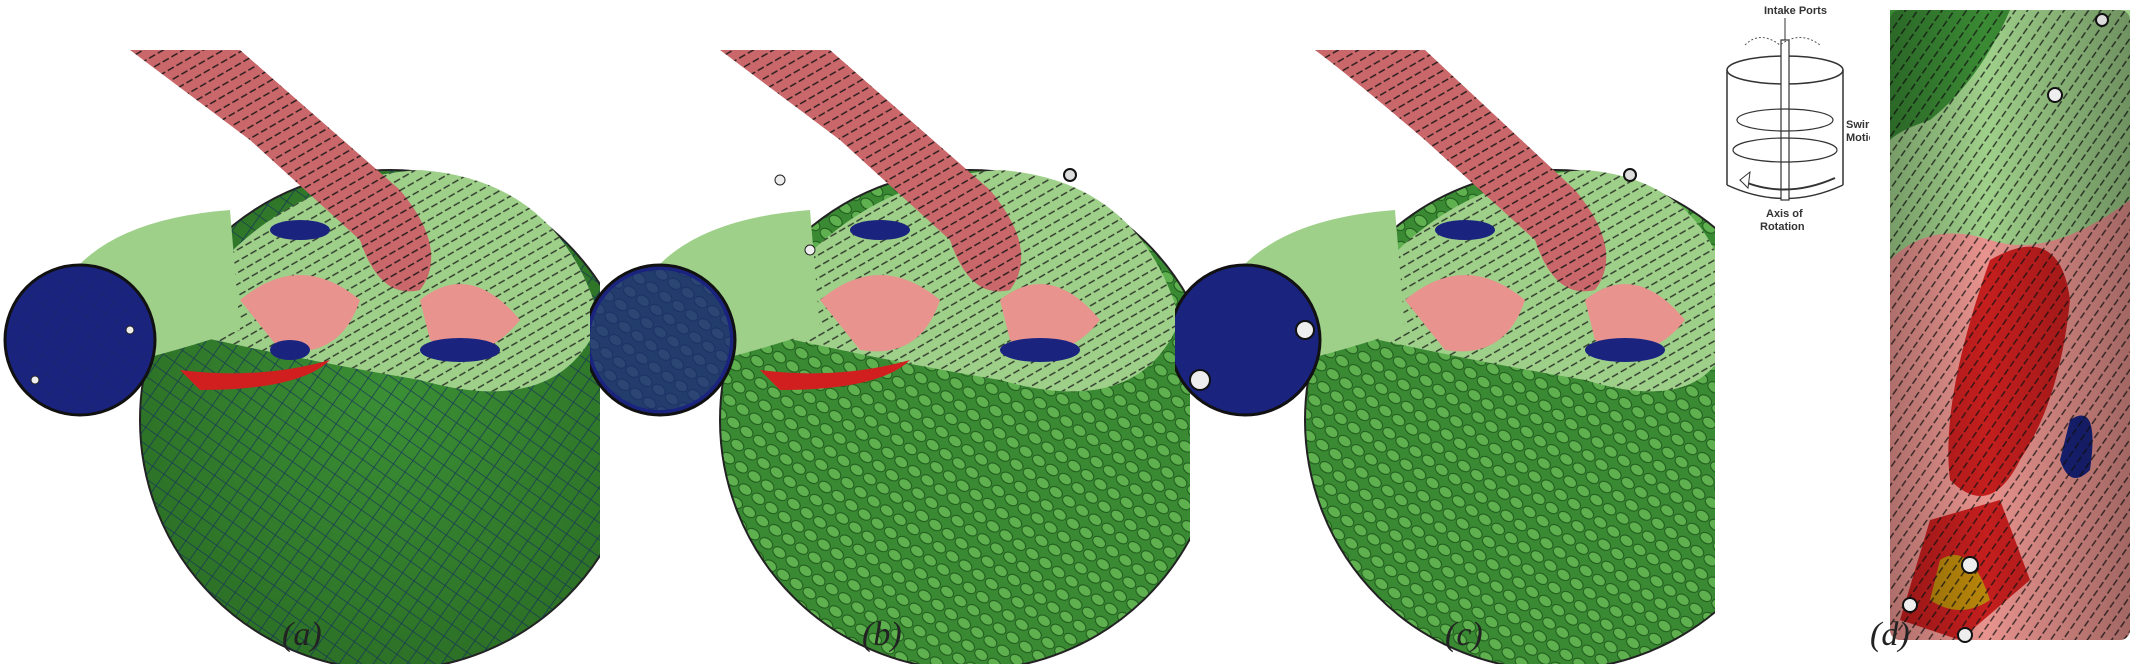  What do you see at coordinates (302, 634) in the screenshot?
I see `caption-a: (a)` at bounding box center [302, 634].